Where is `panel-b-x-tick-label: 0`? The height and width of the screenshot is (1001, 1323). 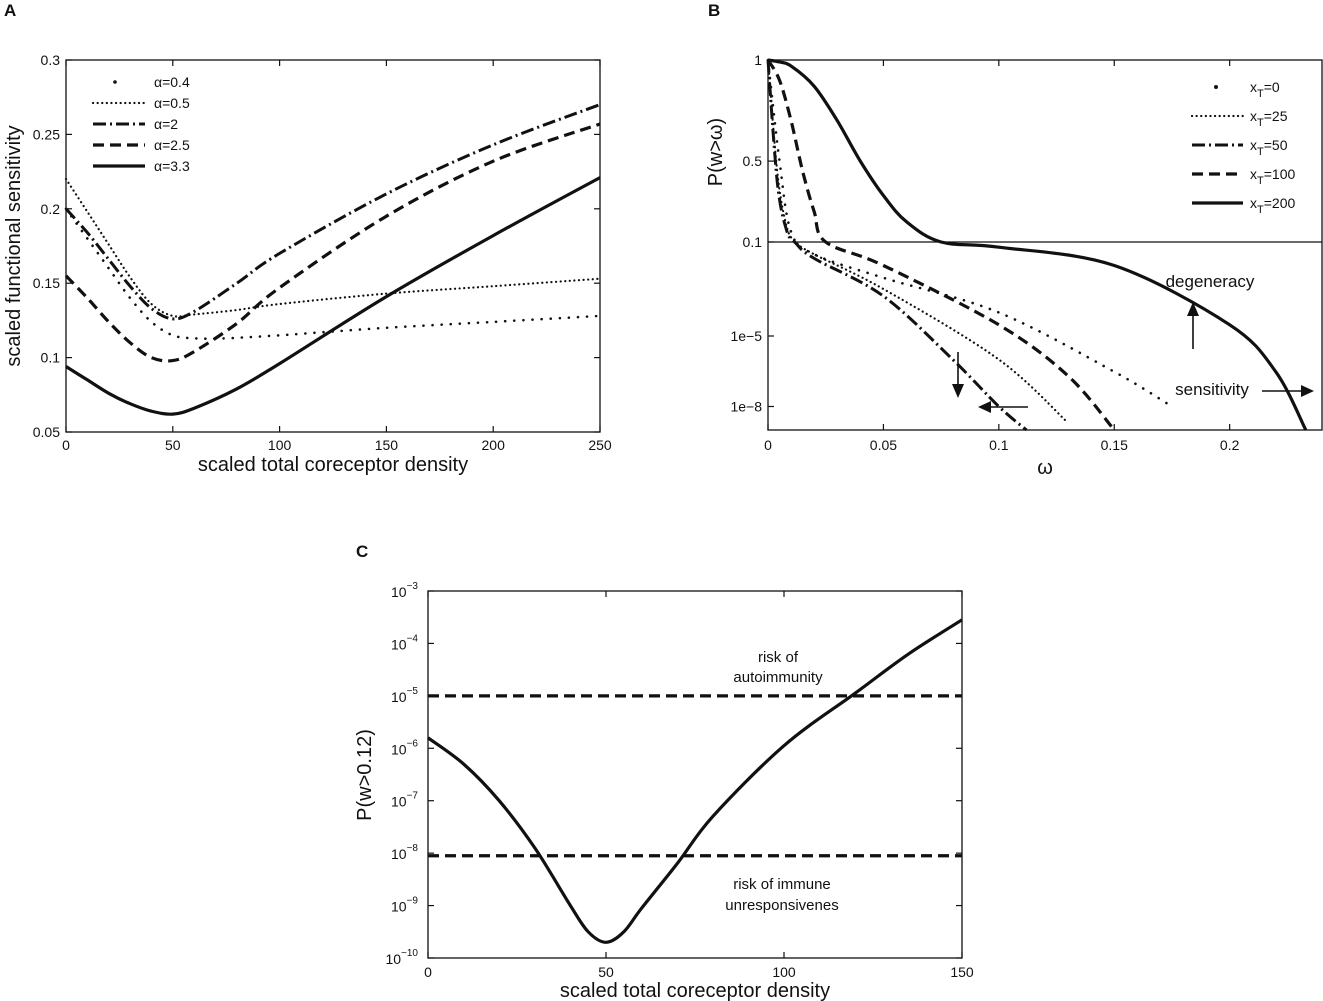 panel-b-x-tick-label: 0 is located at coordinates (768, 445).